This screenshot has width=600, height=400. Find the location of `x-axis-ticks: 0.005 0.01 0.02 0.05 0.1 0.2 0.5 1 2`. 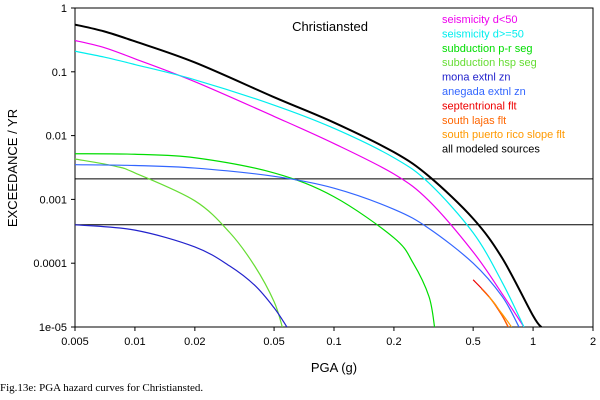

x-axis-ticks: 0.005 0.01 0.02 0.05 0.1 0.2 0.5 1 2 is located at coordinates (328, 337).